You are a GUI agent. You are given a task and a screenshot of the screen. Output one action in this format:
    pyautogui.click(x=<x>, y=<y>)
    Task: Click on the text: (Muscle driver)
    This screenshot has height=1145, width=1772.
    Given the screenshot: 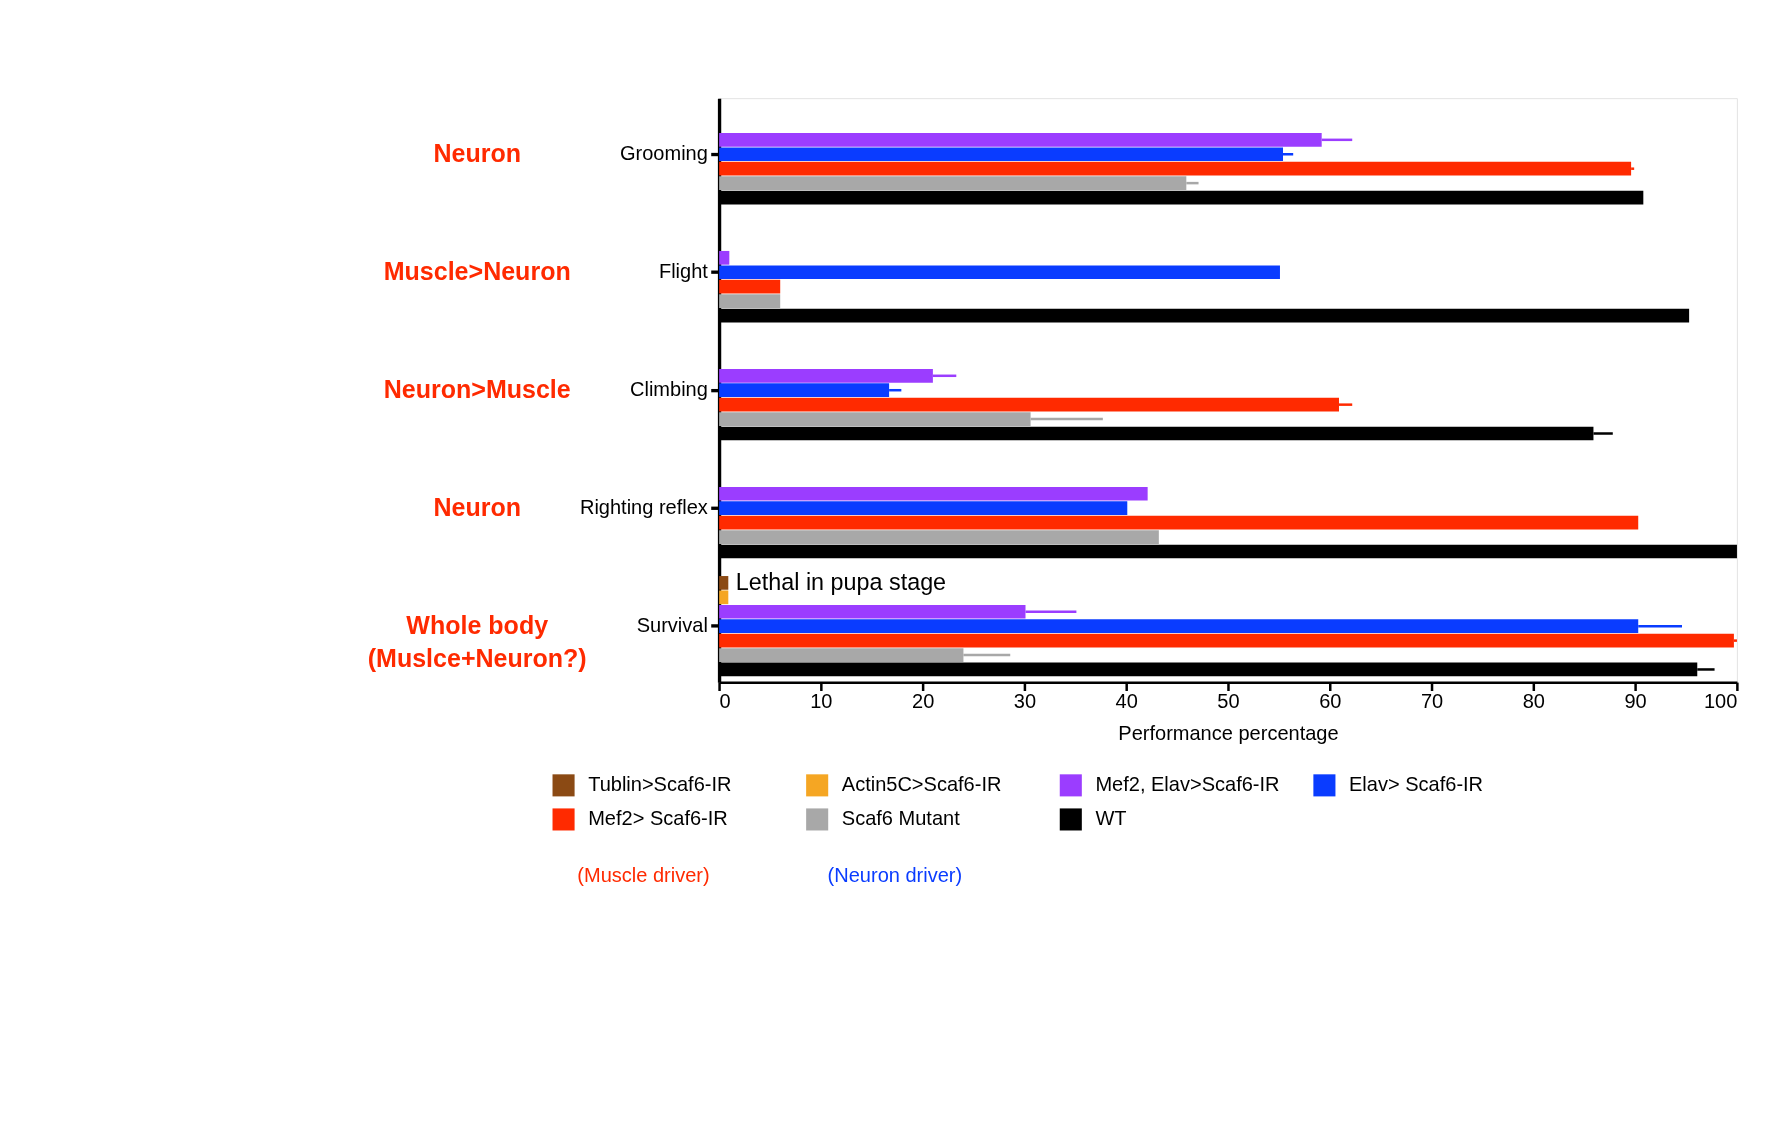 What is the action you would take?
    pyautogui.click(x=643, y=874)
    